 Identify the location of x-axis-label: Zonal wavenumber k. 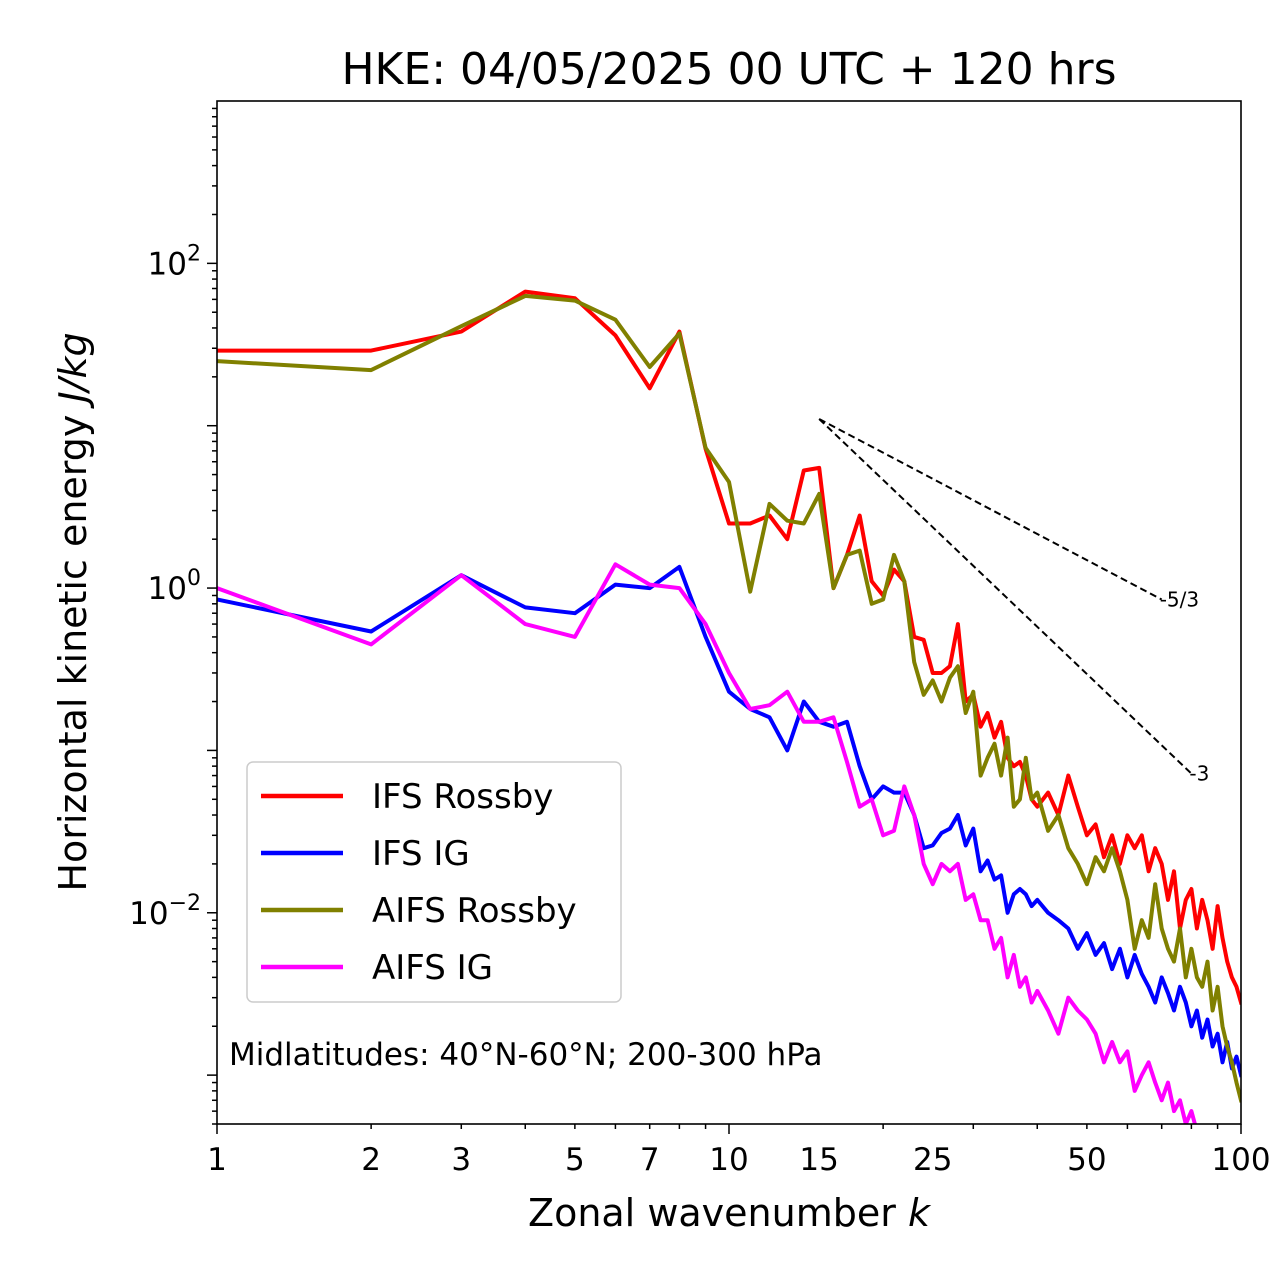
(730, 1213).